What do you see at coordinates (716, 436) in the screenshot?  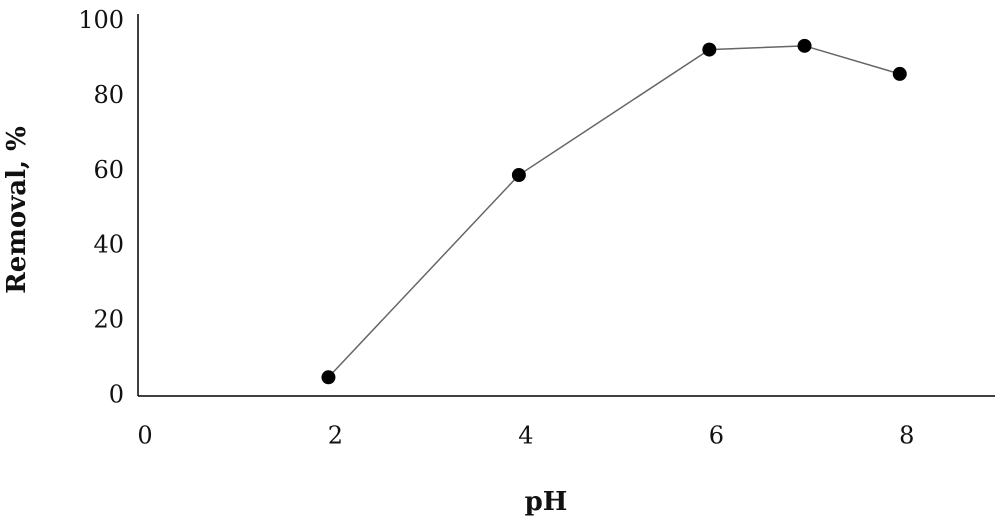 I see `x-tick-label: 6` at bounding box center [716, 436].